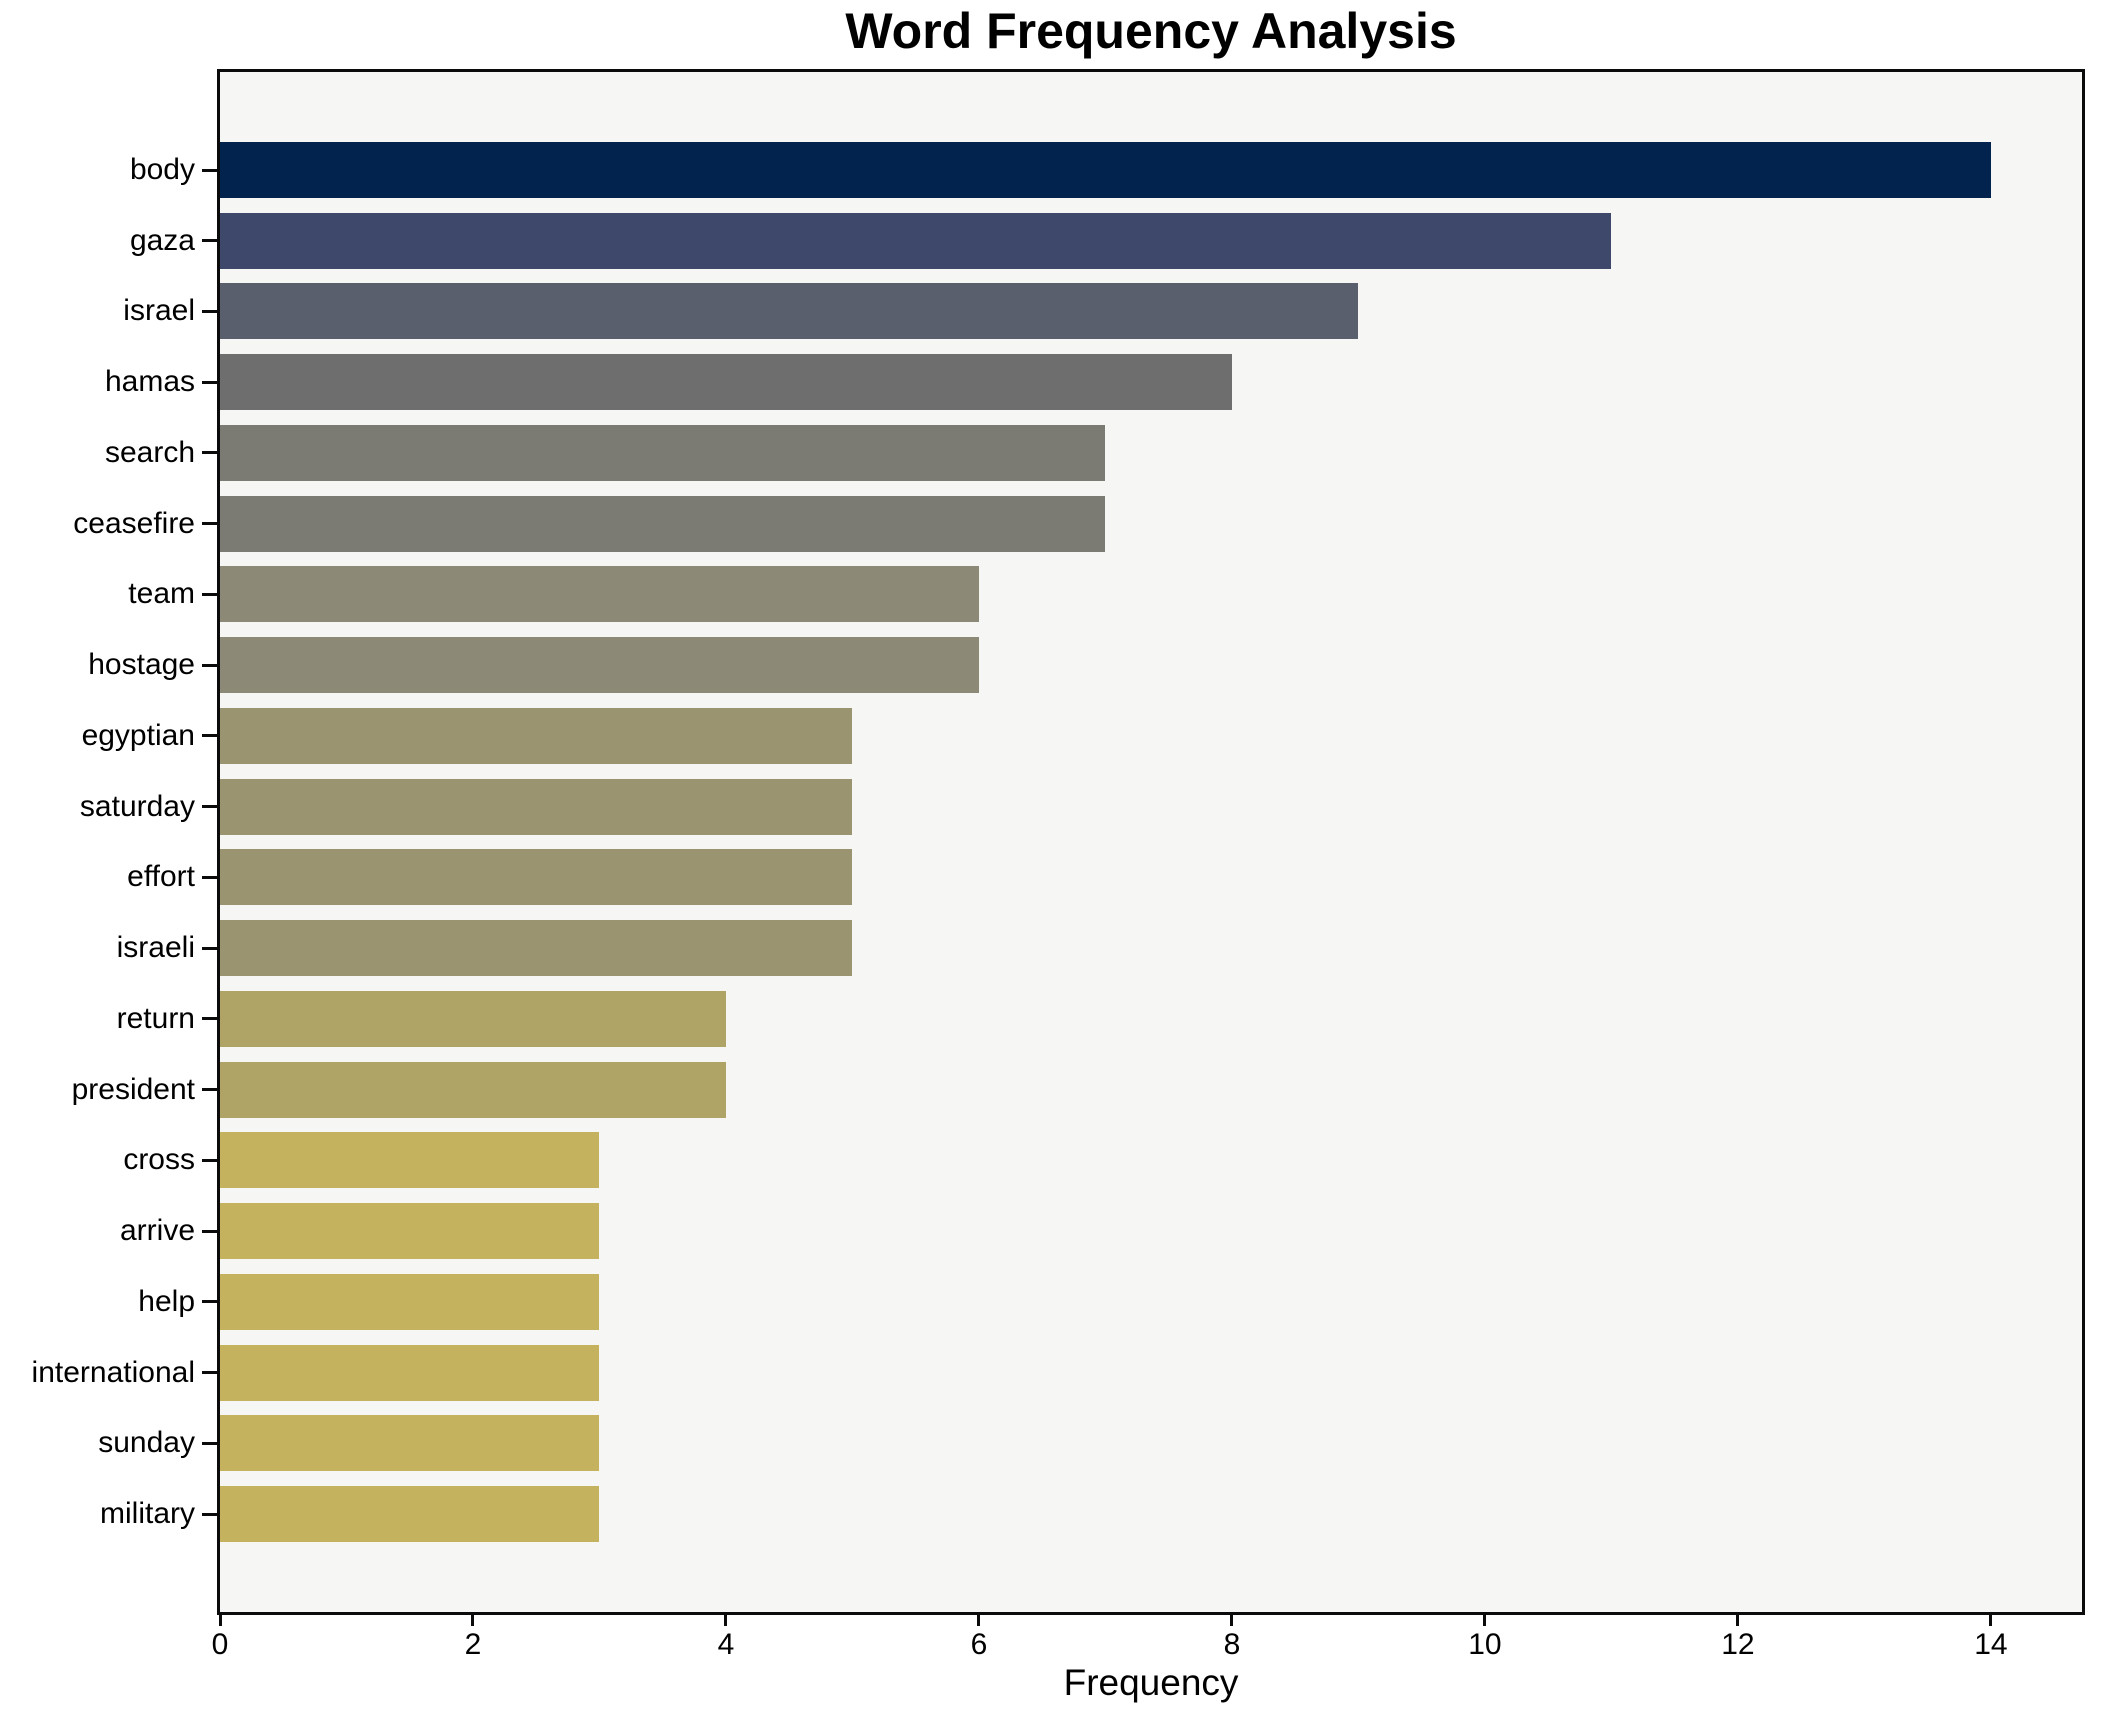 This screenshot has height=1722, width=2101. Describe the element at coordinates (979, 1644) in the screenshot. I see `x-tick-label-6: 6` at that location.